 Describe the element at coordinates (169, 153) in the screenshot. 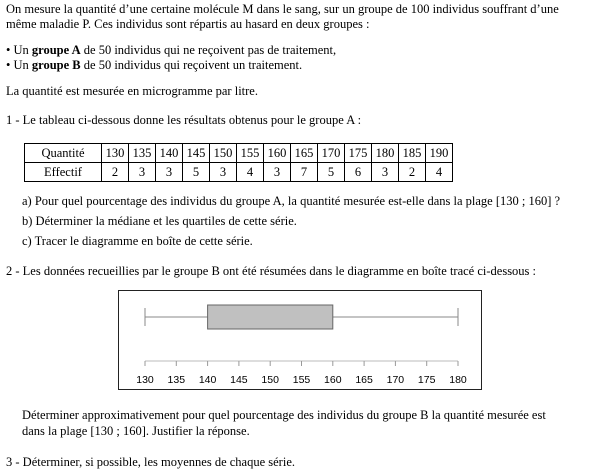

I see `quantity-cell: 140` at that location.